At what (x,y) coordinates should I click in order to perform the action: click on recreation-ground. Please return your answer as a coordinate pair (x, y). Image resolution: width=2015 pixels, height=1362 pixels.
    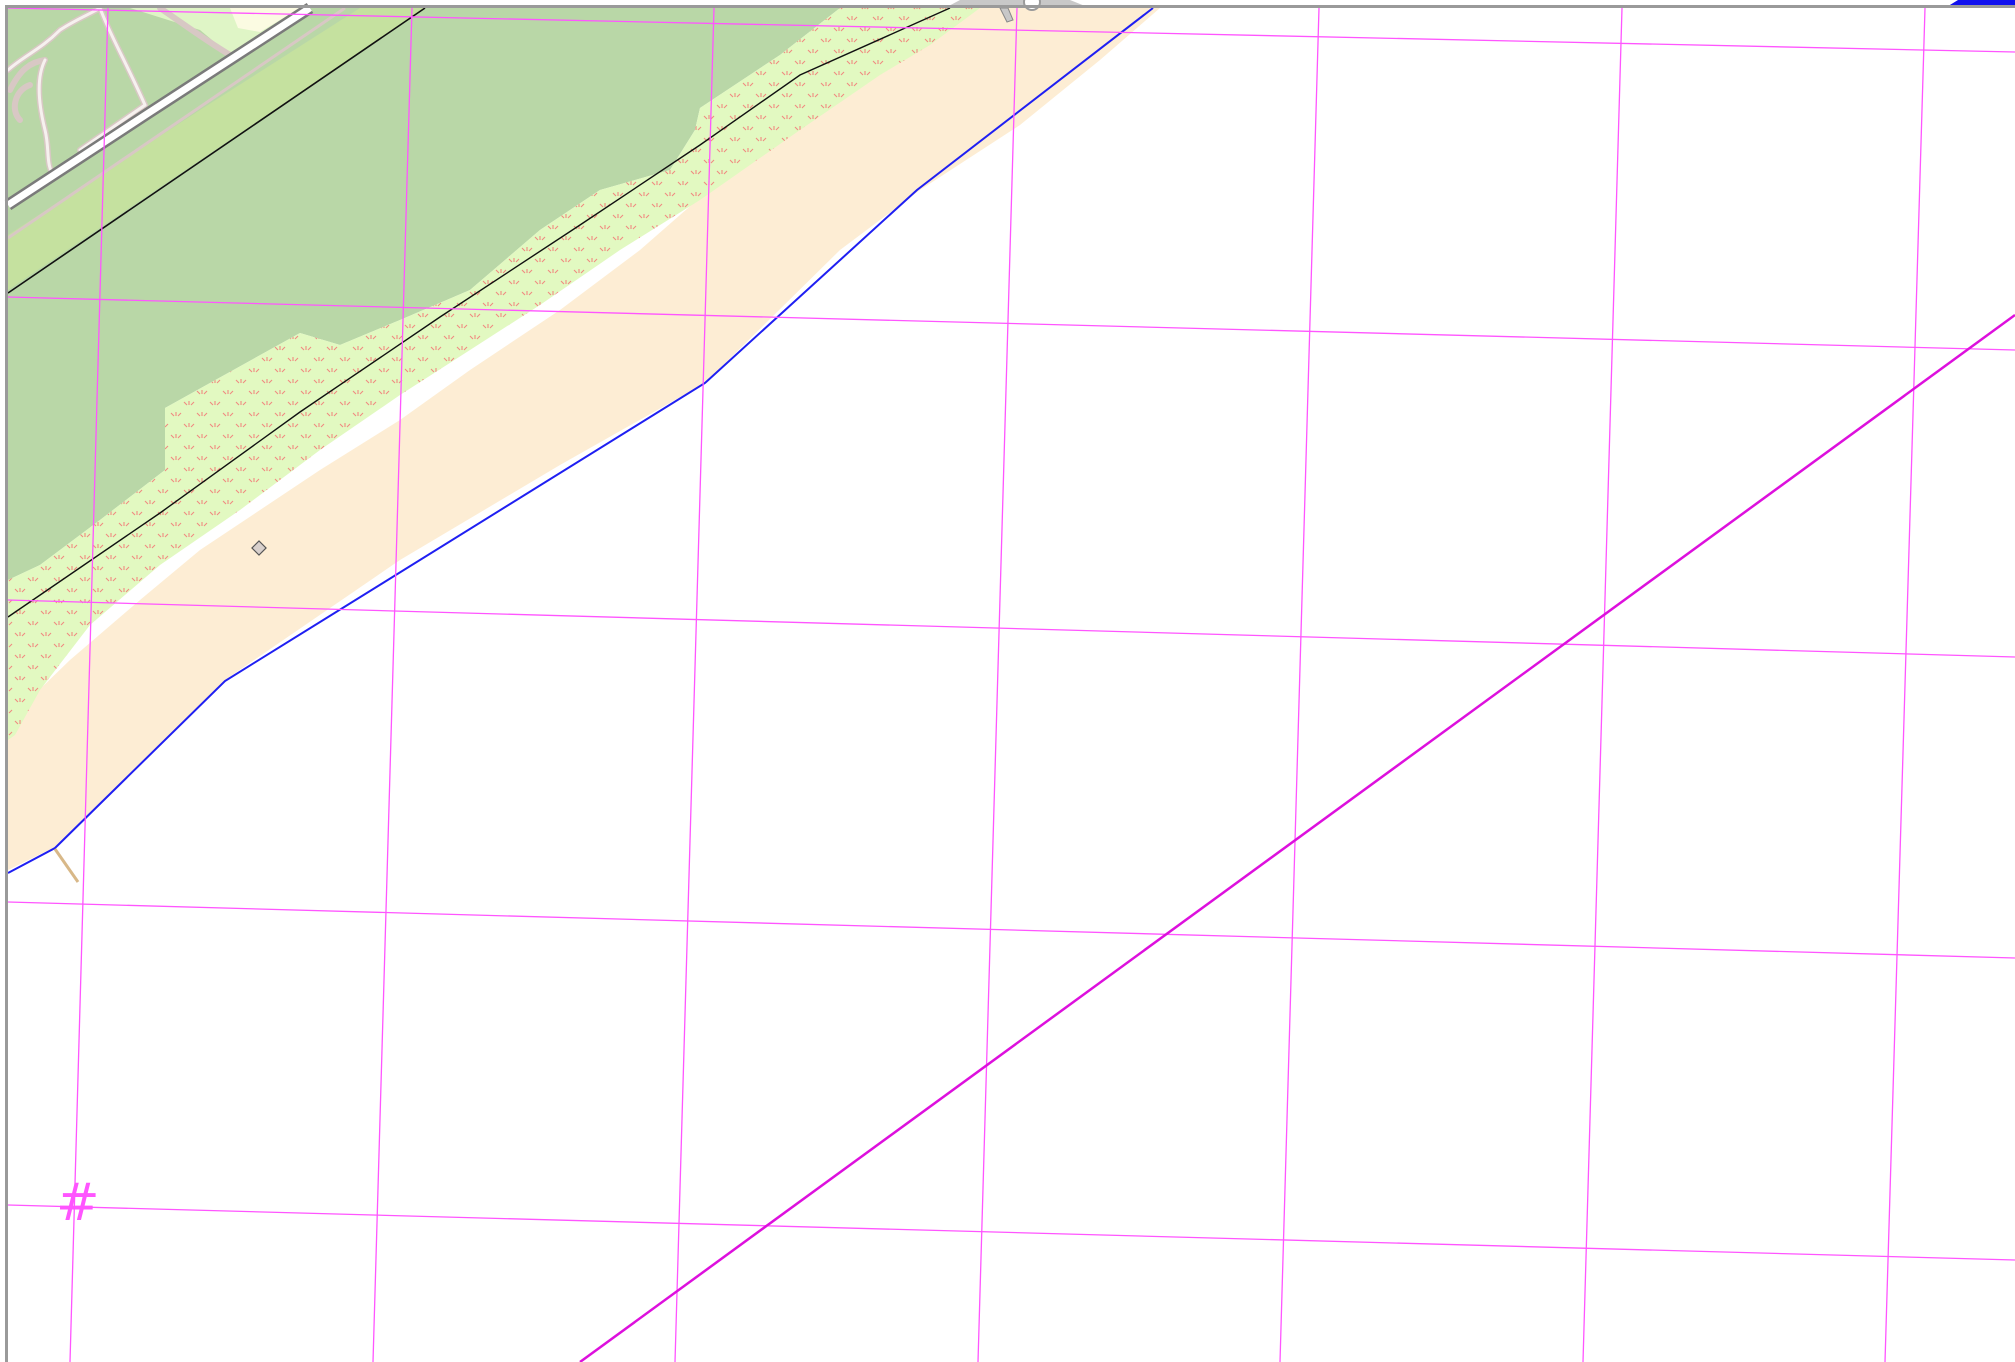
    Looking at the image, I should click on (119, 104).